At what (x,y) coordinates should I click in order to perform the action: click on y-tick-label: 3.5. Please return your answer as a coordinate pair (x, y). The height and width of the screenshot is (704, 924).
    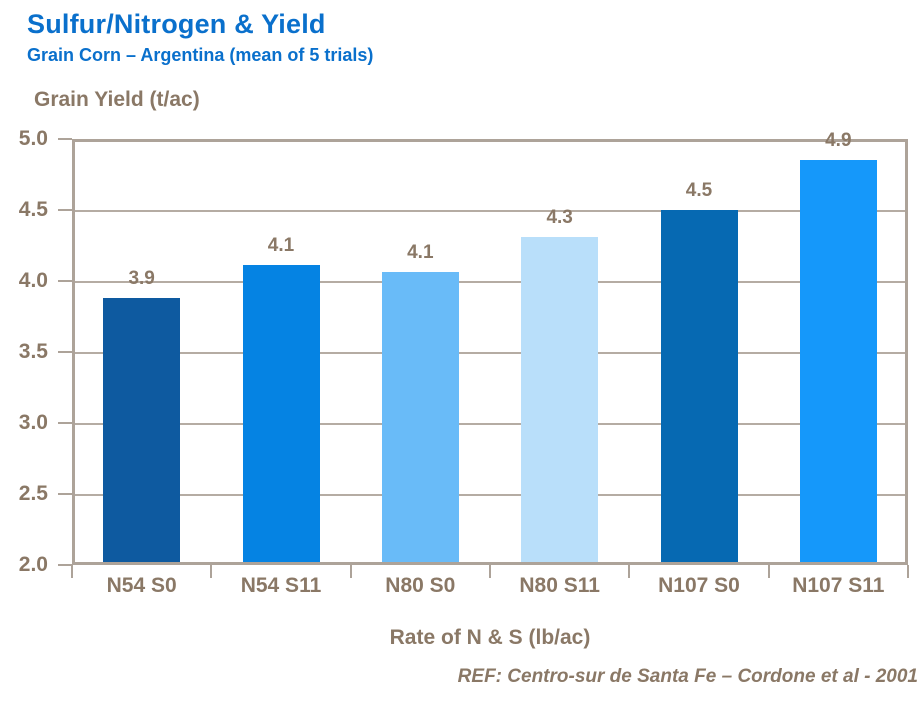
    Looking at the image, I should click on (33, 351).